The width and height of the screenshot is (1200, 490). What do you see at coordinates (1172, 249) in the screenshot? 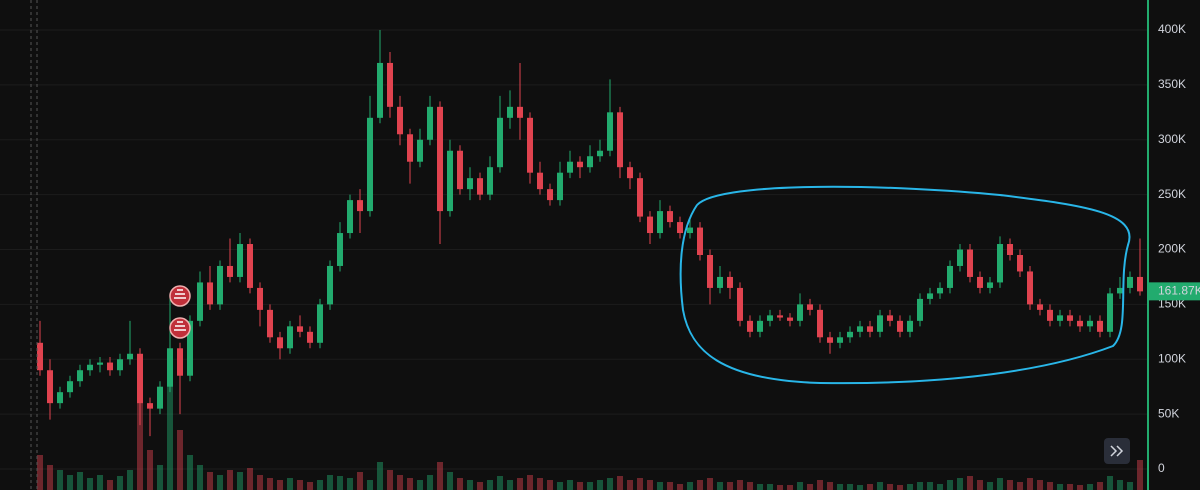
I see `y-tick-label: 200K` at bounding box center [1172, 249].